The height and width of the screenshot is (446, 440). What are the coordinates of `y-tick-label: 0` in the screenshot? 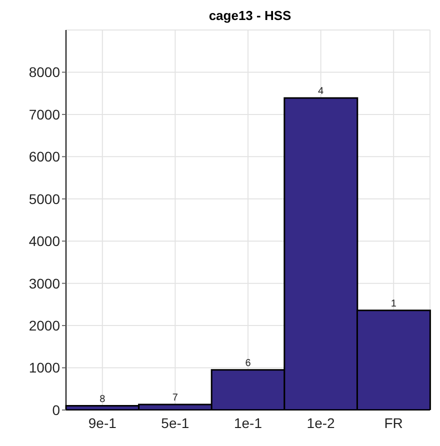 It's located at (56, 410).